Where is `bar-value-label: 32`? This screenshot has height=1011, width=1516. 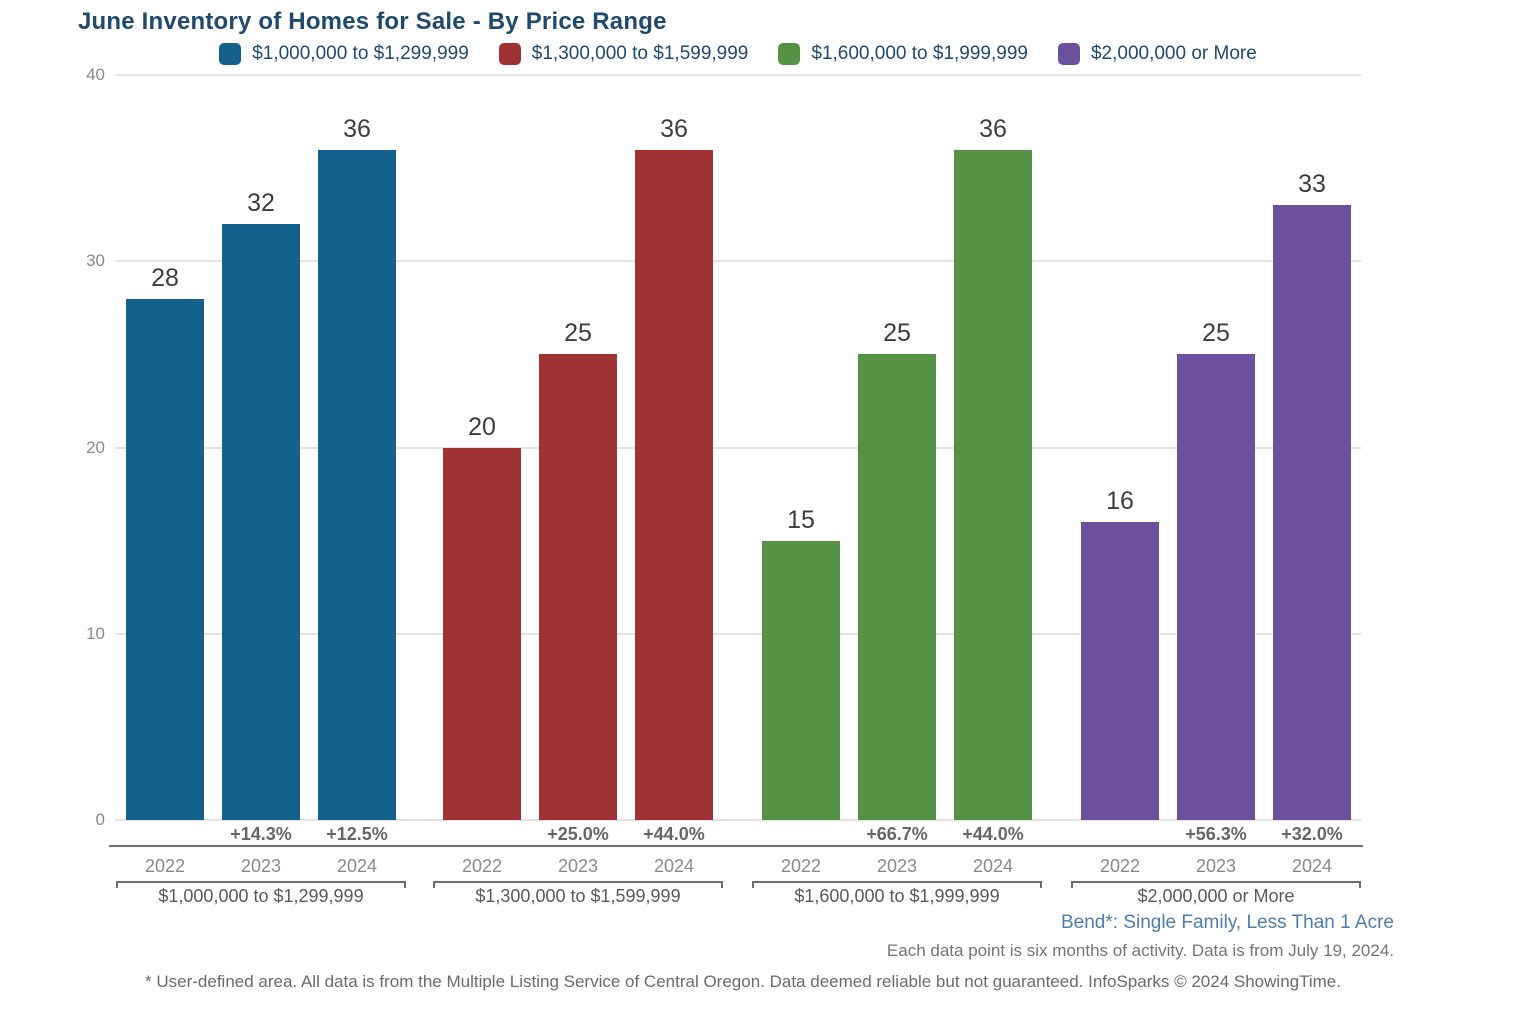 bar-value-label: 32 is located at coordinates (261, 203).